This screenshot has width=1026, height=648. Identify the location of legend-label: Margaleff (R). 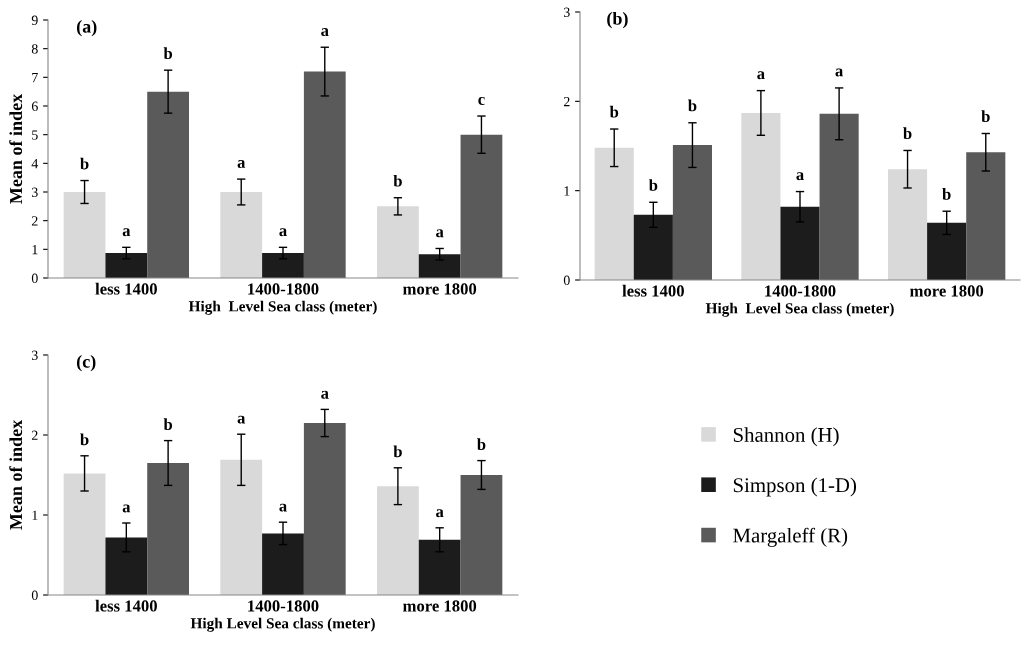
(790, 537).